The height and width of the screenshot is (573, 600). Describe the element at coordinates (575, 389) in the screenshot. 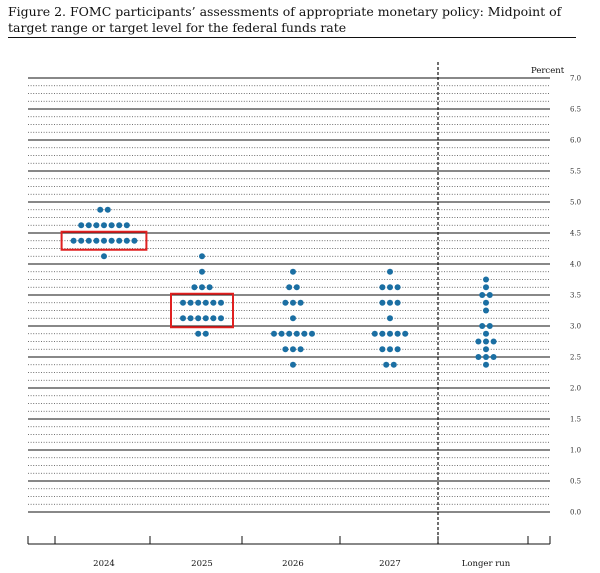

I see `y-tick-label: 2.0` at that location.